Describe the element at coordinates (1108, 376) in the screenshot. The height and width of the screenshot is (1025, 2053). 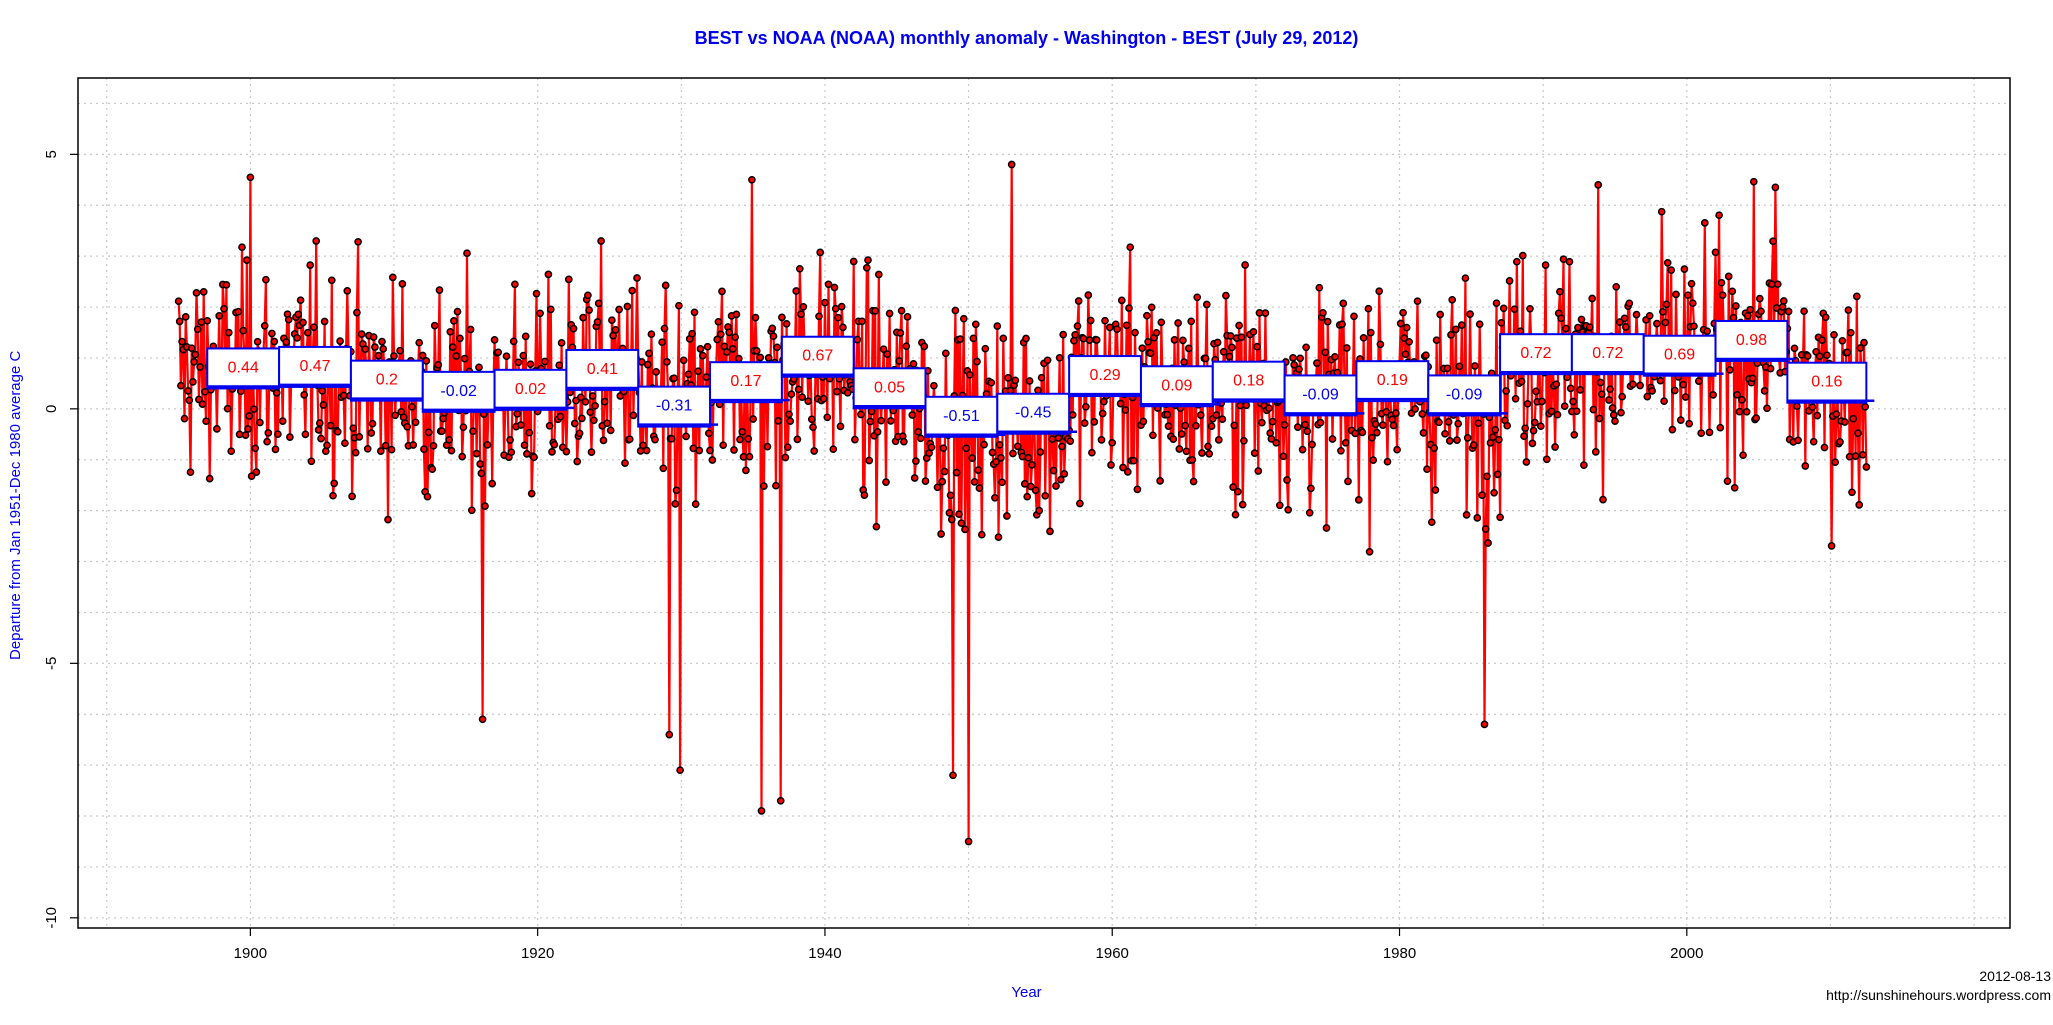
I see `mean-label: 0.29` at that location.